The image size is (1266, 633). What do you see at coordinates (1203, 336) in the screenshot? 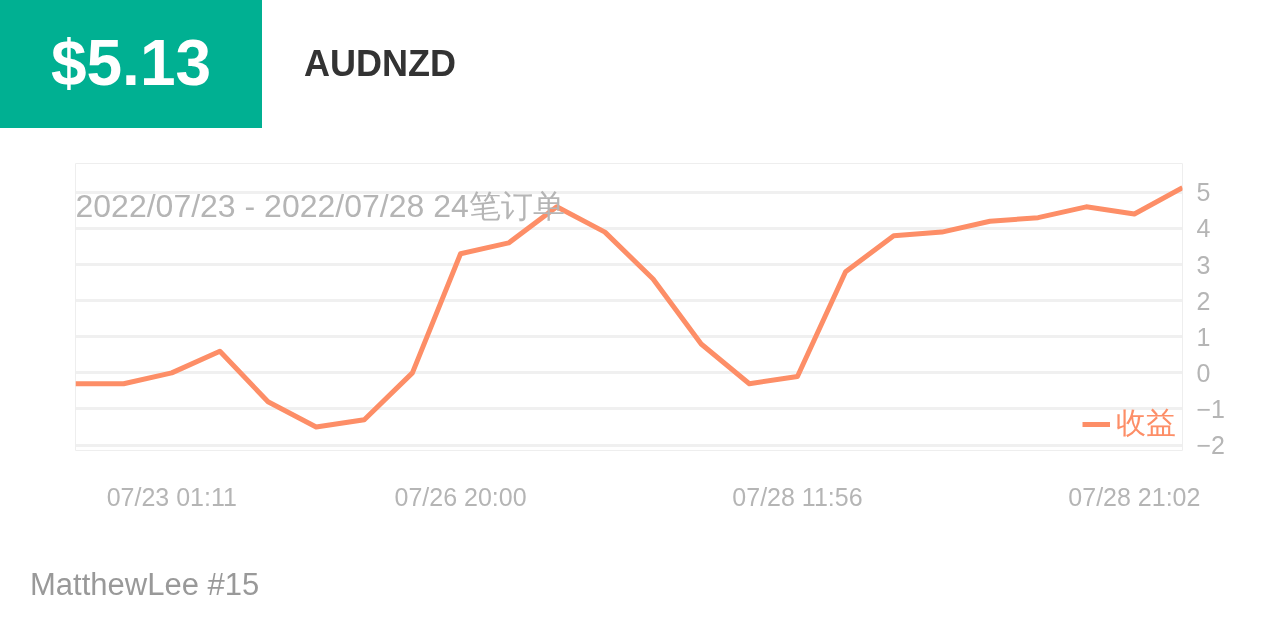
I see `y-tick-label: 1` at bounding box center [1203, 336].